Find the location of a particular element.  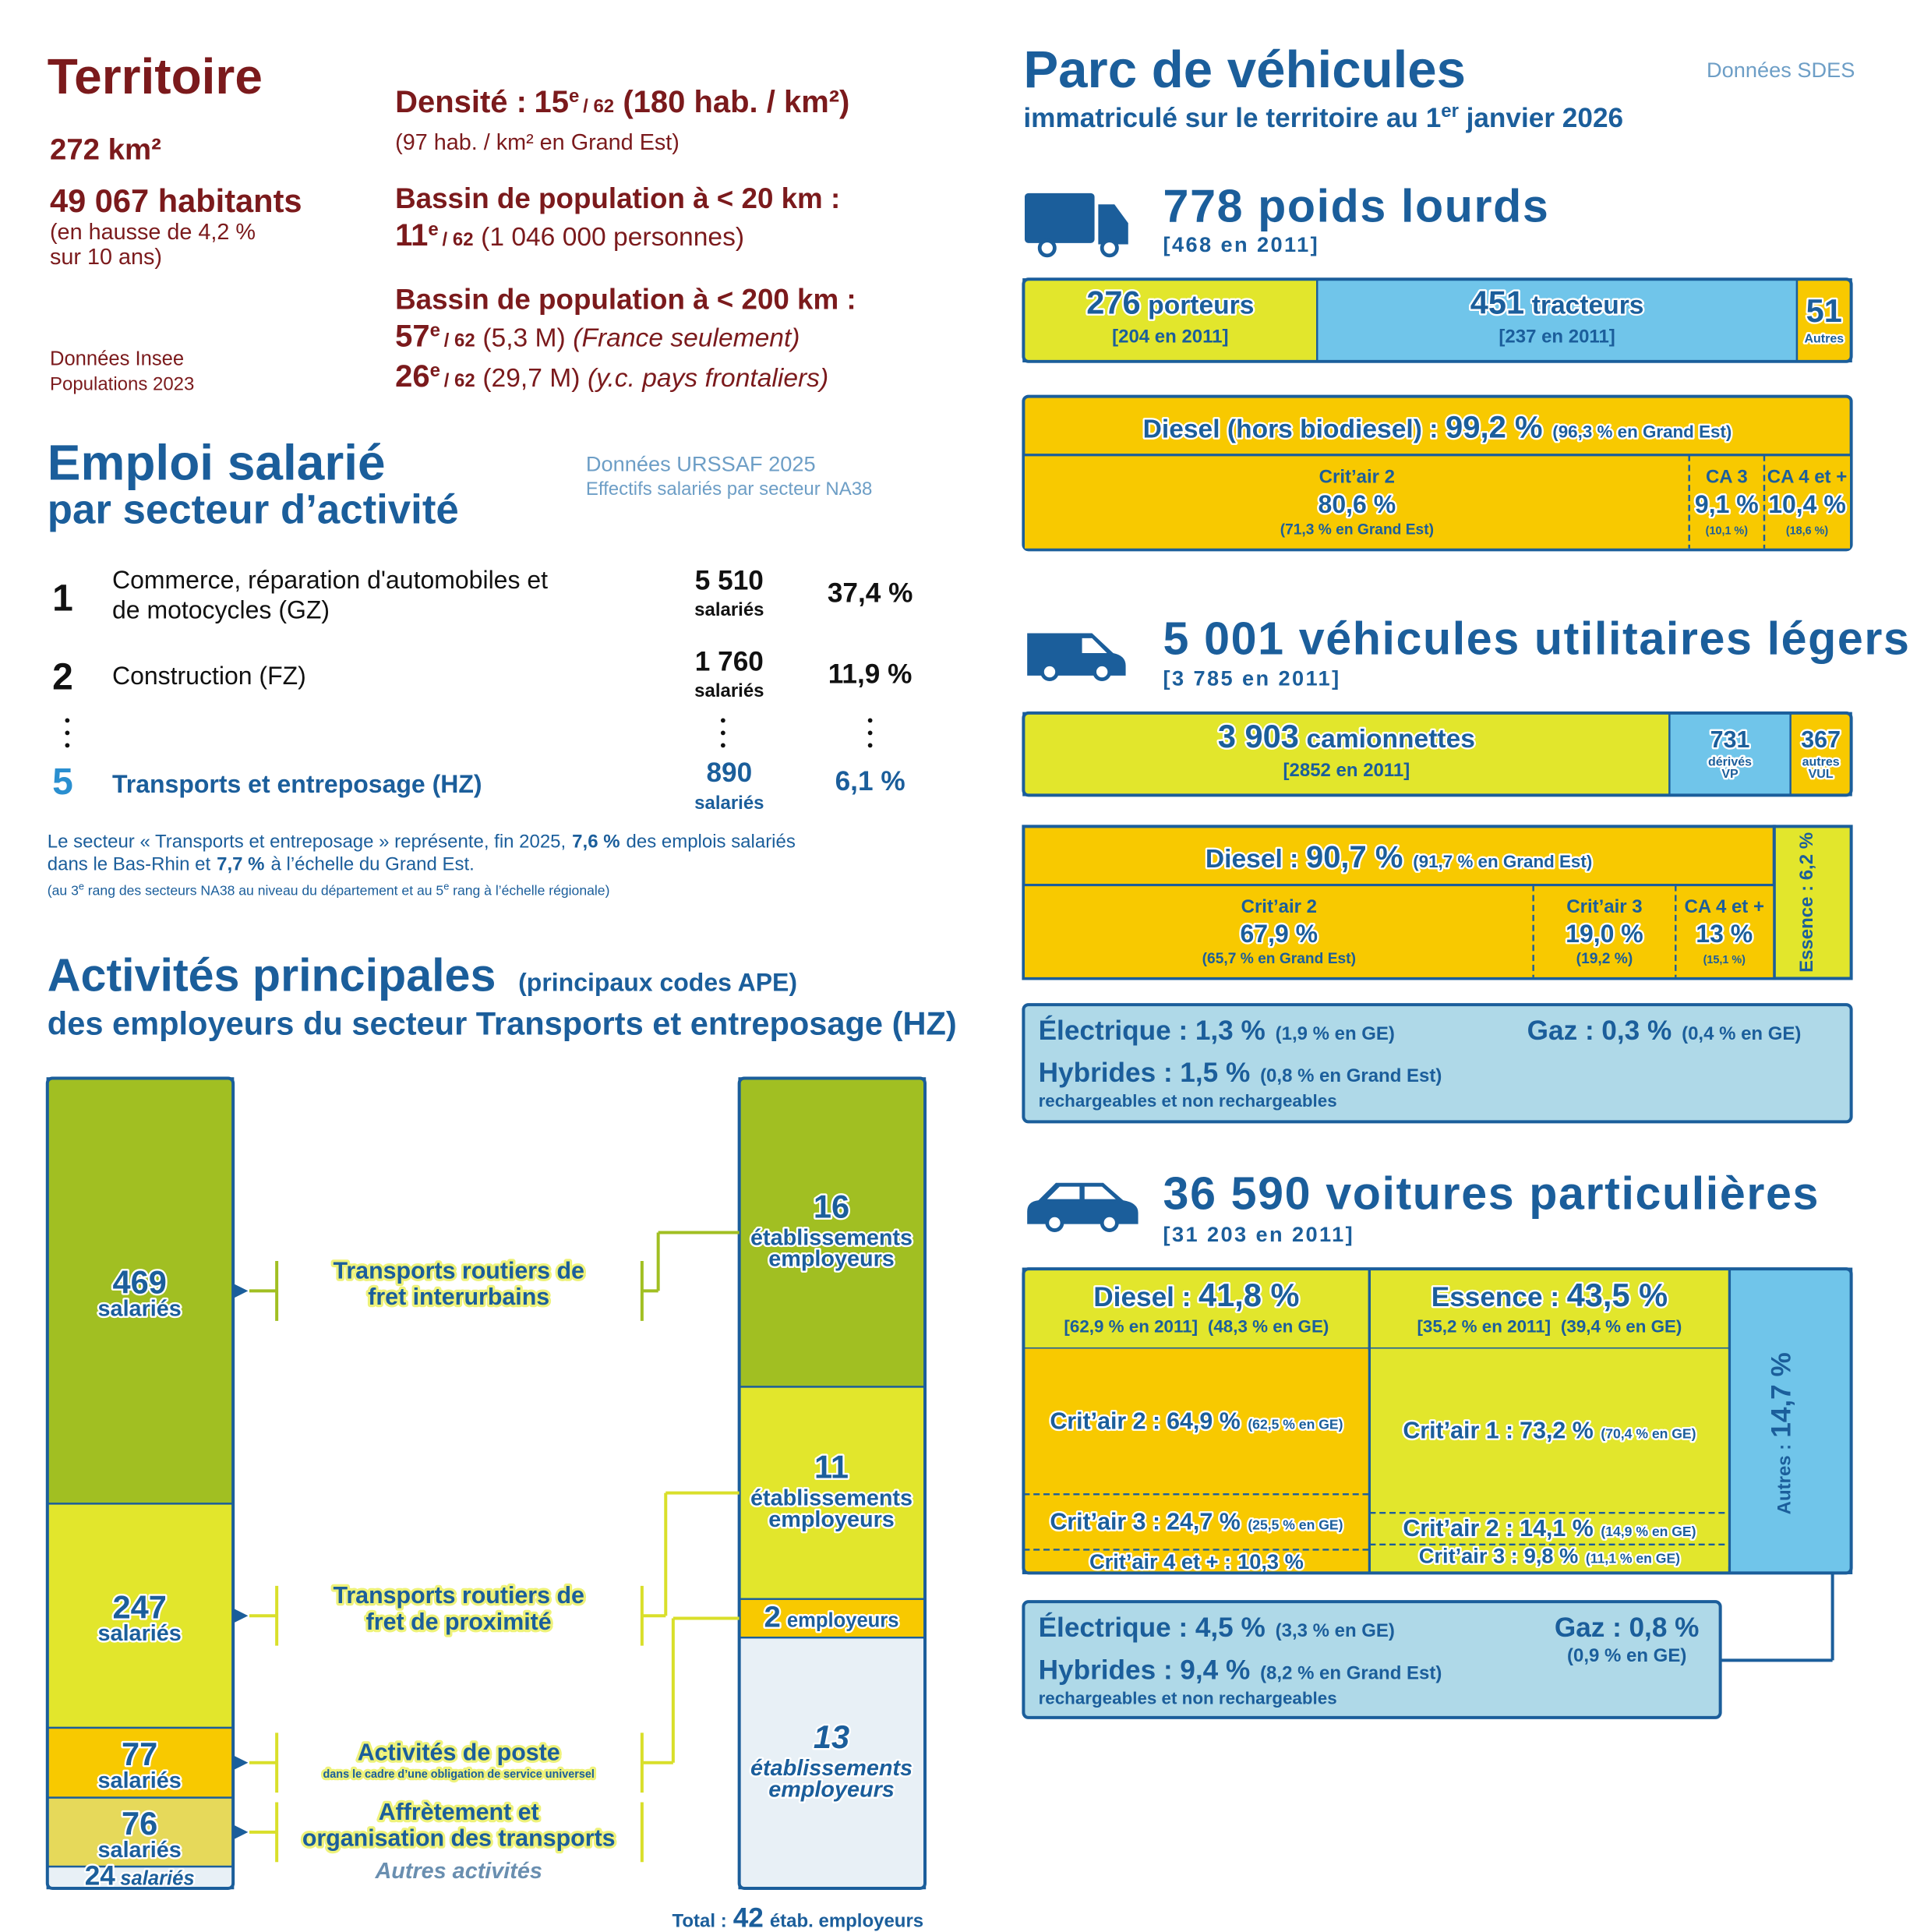

critair-ge: (11,1 % en GE) is located at coordinates (1633, 1558).